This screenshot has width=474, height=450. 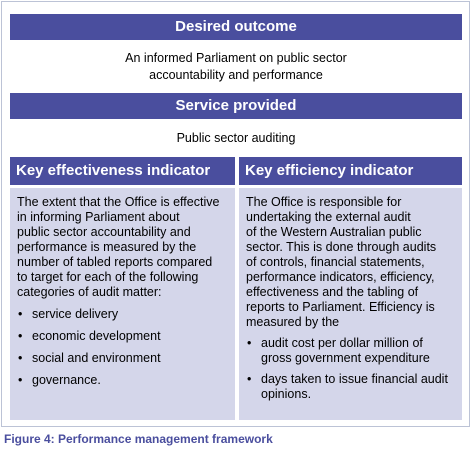 What do you see at coordinates (332, 292) in the screenshot?
I see `description-line: effectiveness and the tabling of` at bounding box center [332, 292].